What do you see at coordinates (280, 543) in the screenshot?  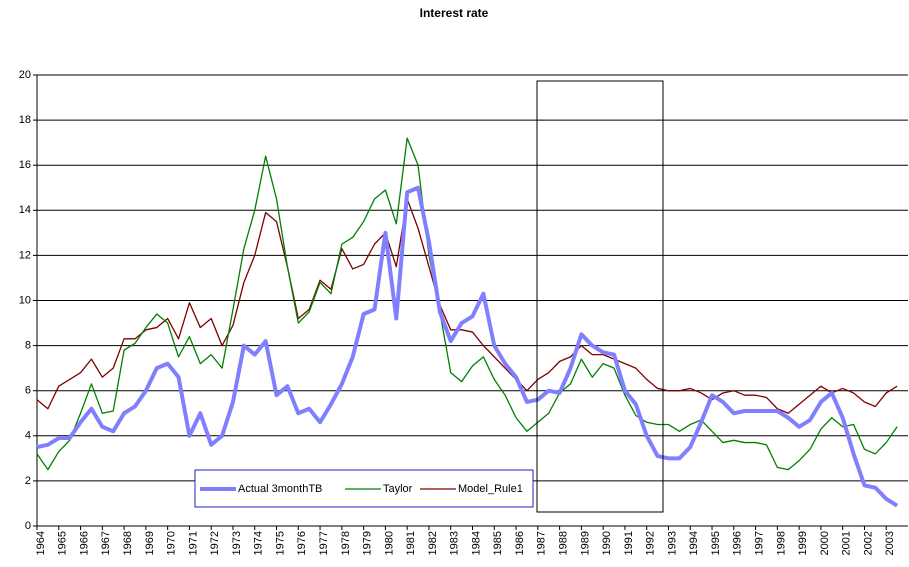 I see `x-tick-label: 1975` at bounding box center [280, 543].